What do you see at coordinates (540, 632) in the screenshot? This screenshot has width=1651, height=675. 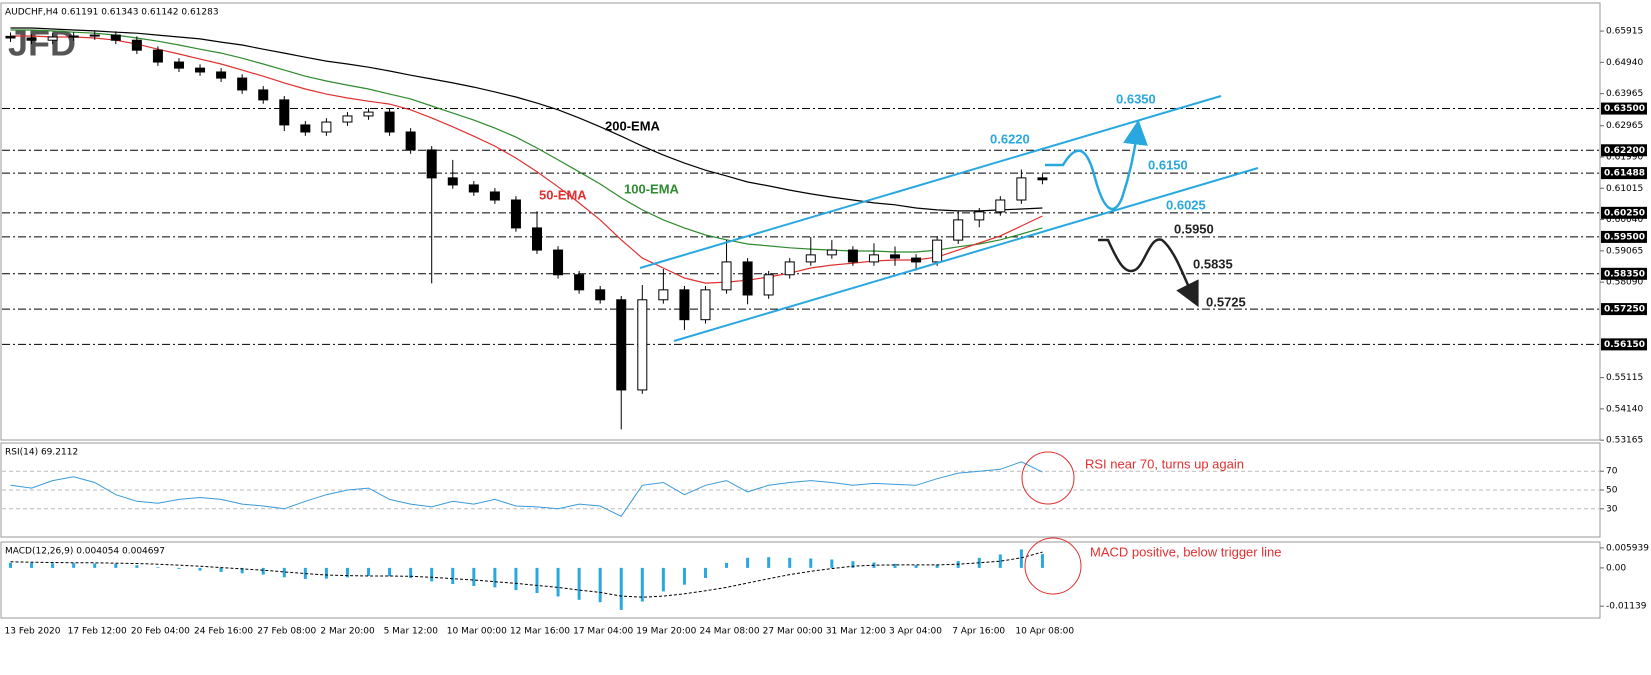 I see `x-tick-label: 12 Mar 16:00` at bounding box center [540, 632].